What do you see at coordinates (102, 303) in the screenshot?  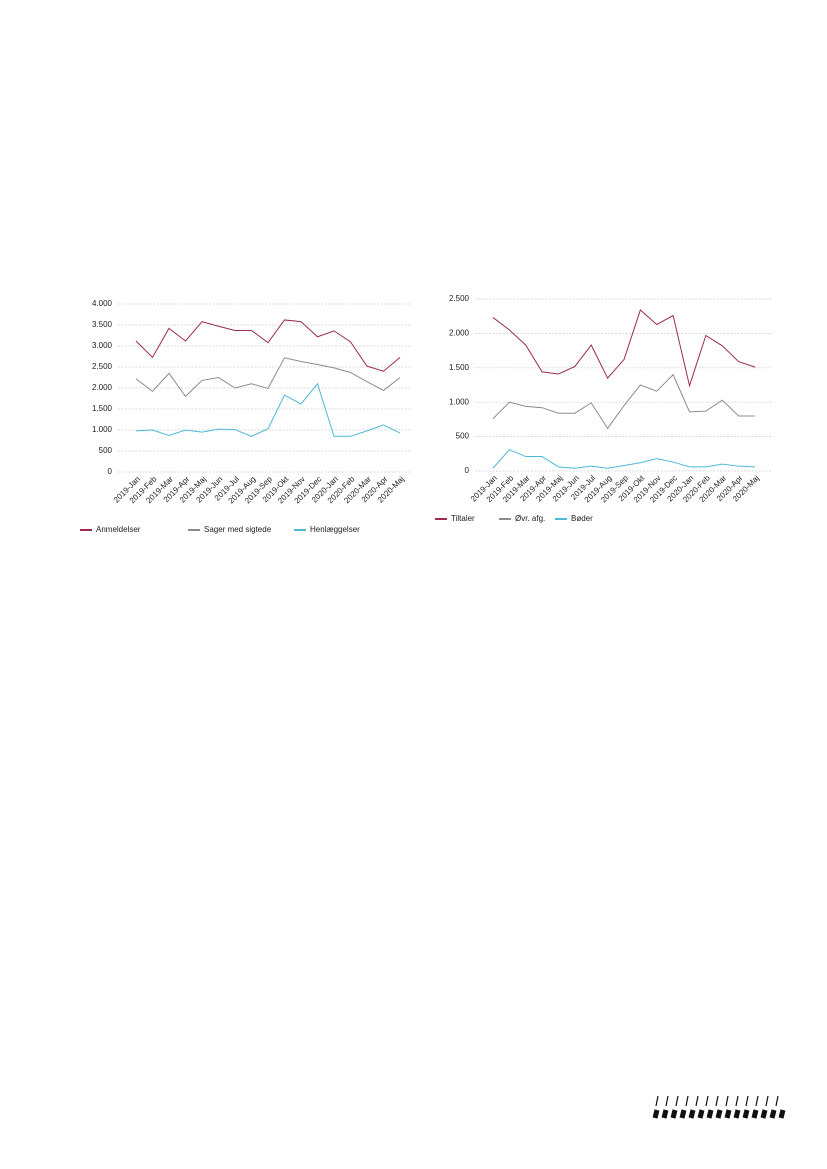 I see `y-tick-label: 4.000` at bounding box center [102, 303].